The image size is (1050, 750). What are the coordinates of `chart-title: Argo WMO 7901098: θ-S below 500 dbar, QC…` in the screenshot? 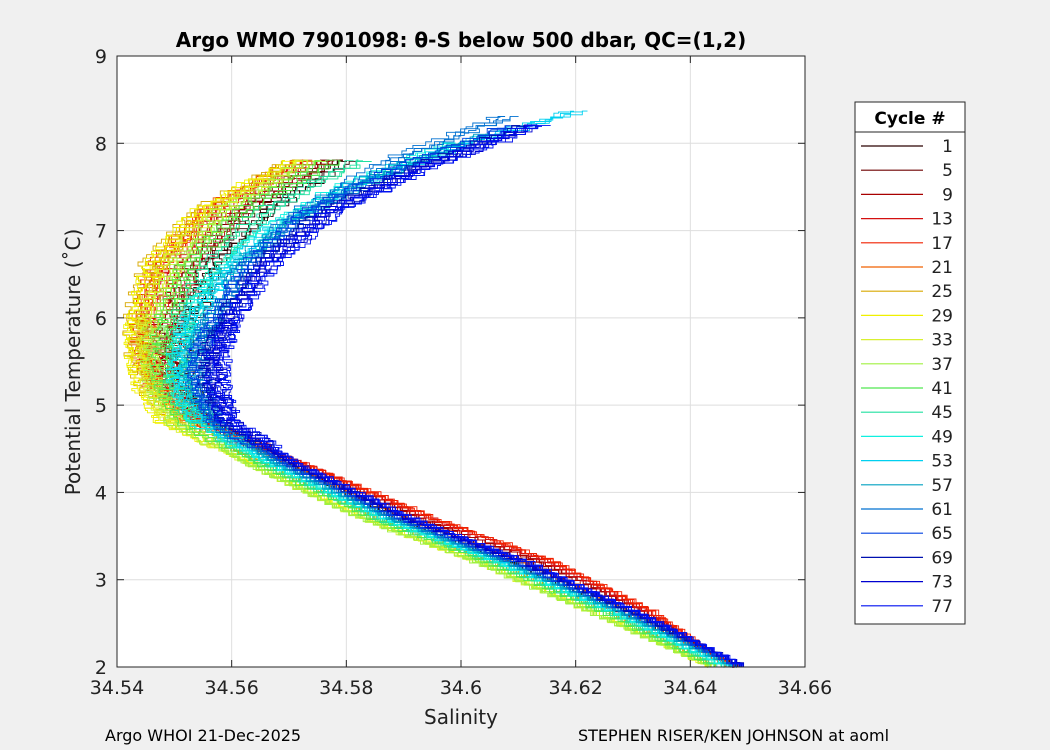 It's located at (461, 40).